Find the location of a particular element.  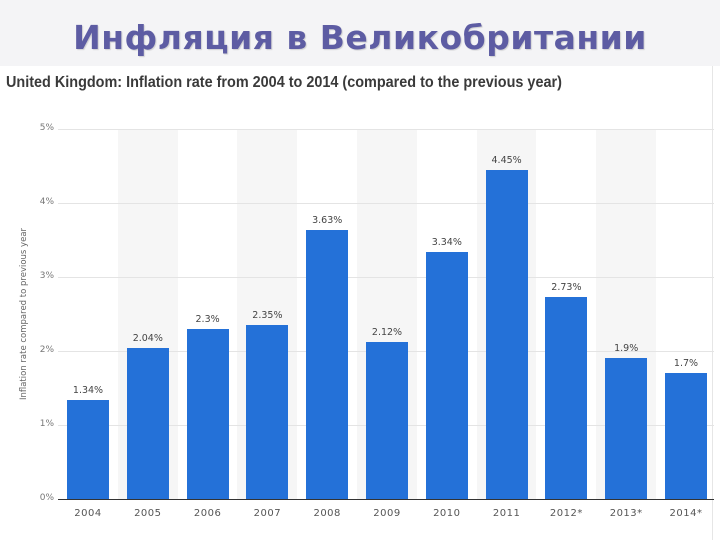

bar-2009 is located at coordinates (387, 420).